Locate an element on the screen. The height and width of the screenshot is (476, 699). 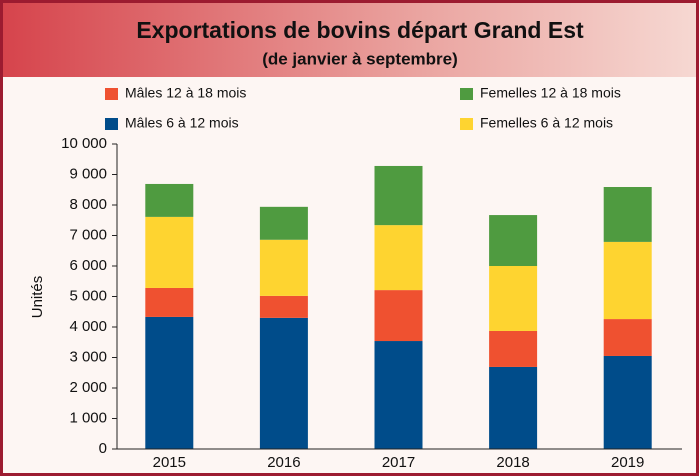
x-tick-label: 2016 is located at coordinates (283, 462).